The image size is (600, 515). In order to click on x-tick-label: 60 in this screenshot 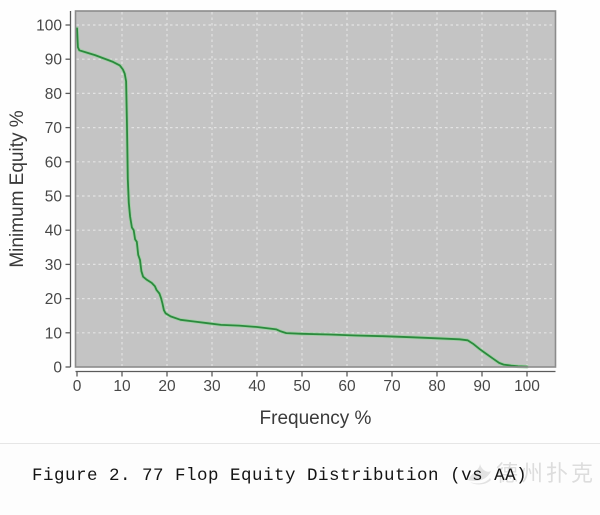, I will do `click(347, 386)`.